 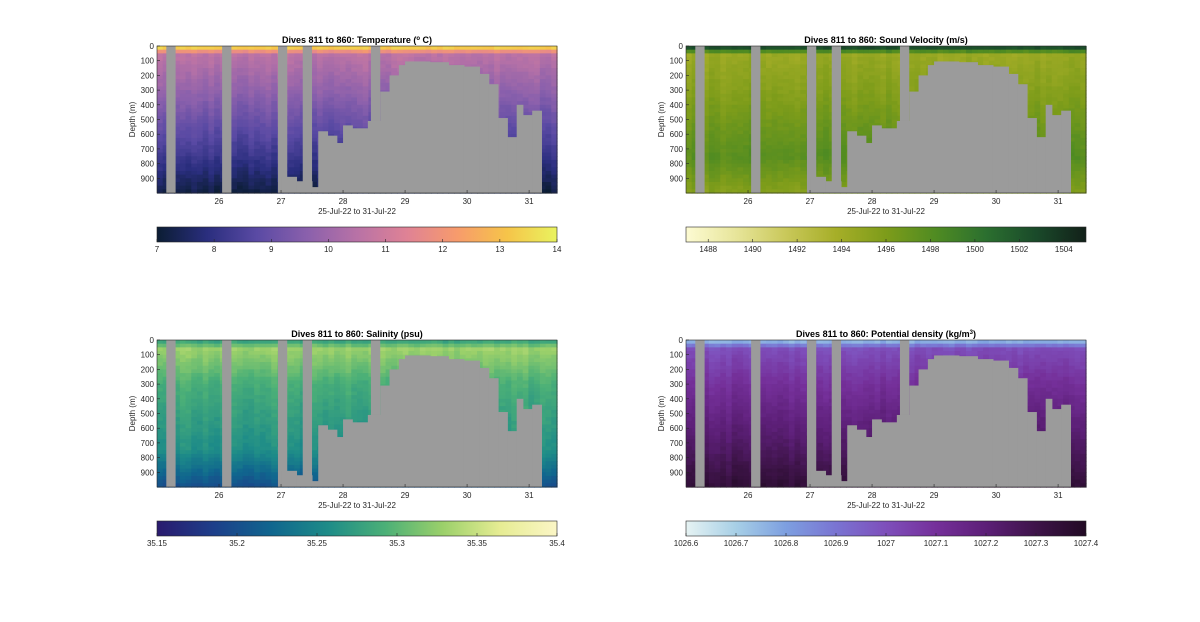 I want to click on colorbar-tick-label: 13, so click(x=499, y=249).